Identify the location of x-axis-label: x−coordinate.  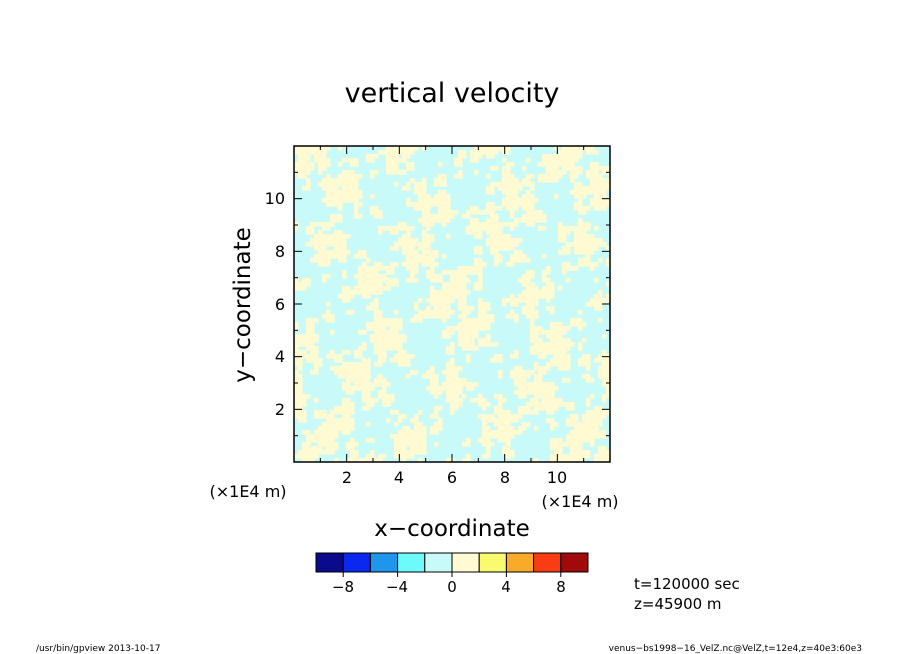
(452, 529).